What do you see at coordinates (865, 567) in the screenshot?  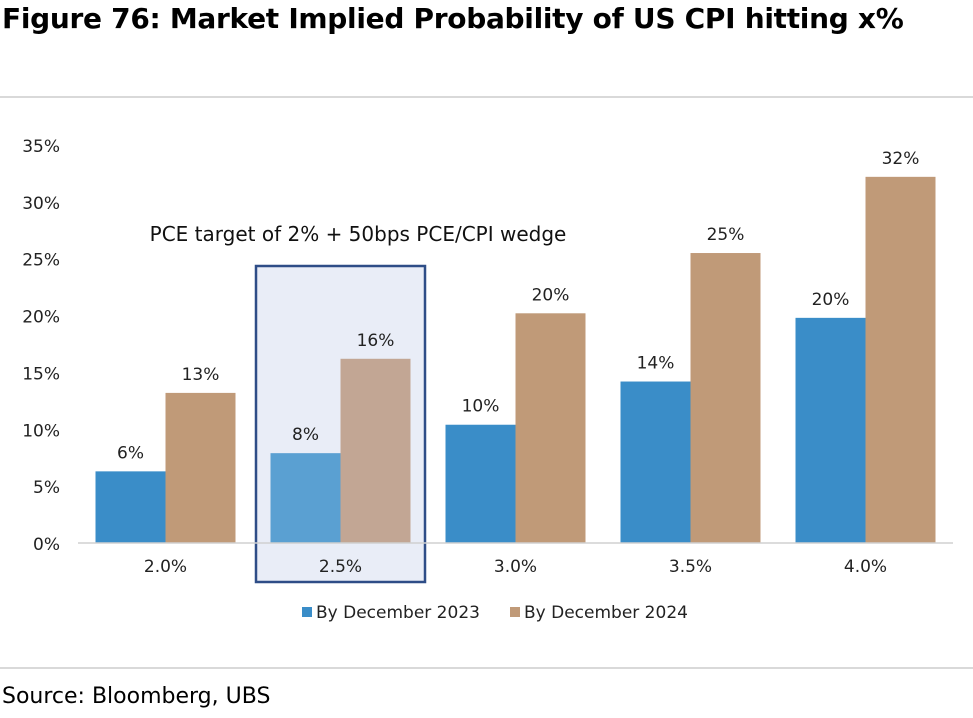 I see `x-tick-label: 4.0%` at bounding box center [865, 567].